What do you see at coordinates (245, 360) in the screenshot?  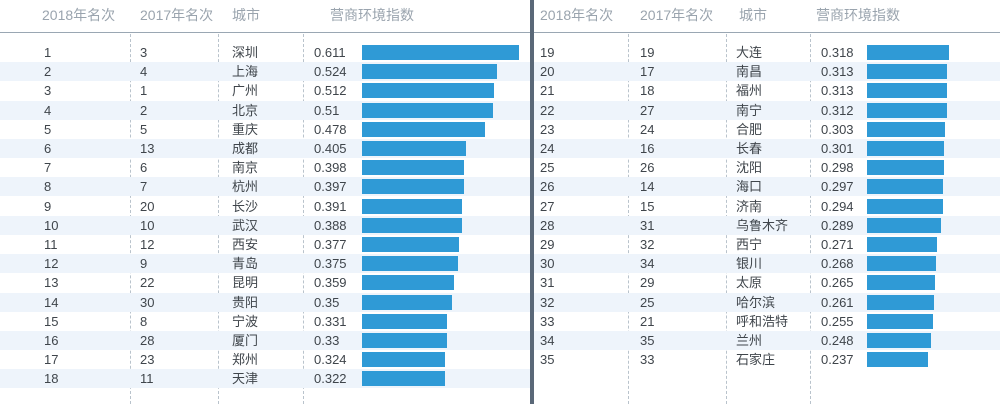 I see `city-cell: 郑州` at bounding box center [245, 360].